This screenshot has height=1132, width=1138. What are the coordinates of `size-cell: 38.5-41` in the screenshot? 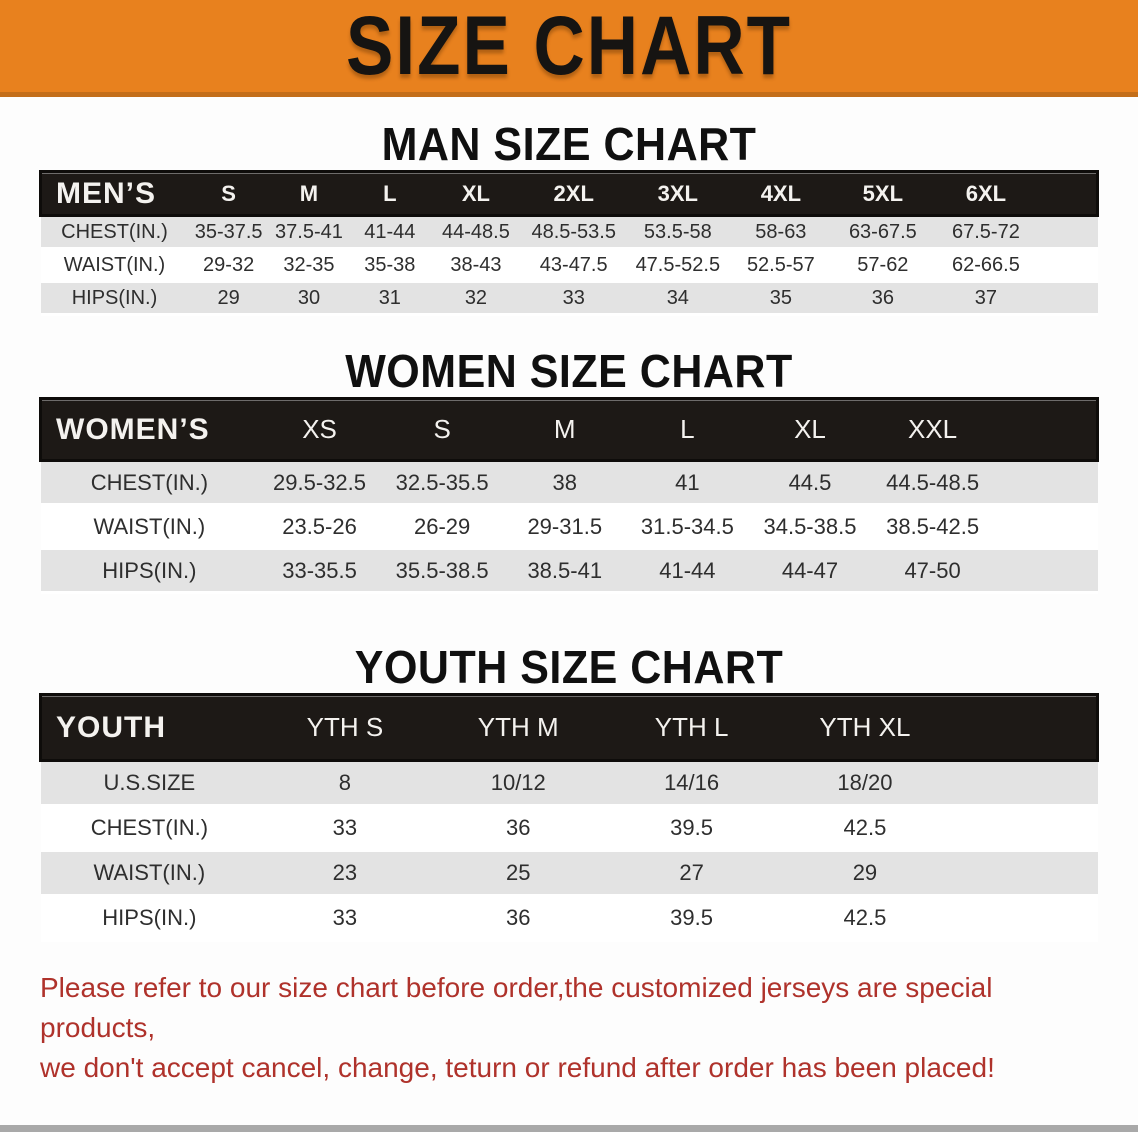 It's located at (565, 571).